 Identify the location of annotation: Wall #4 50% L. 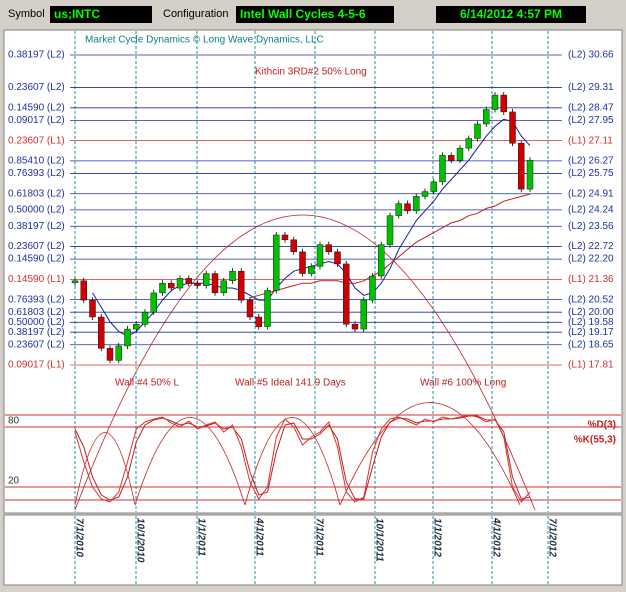
(147, 383).